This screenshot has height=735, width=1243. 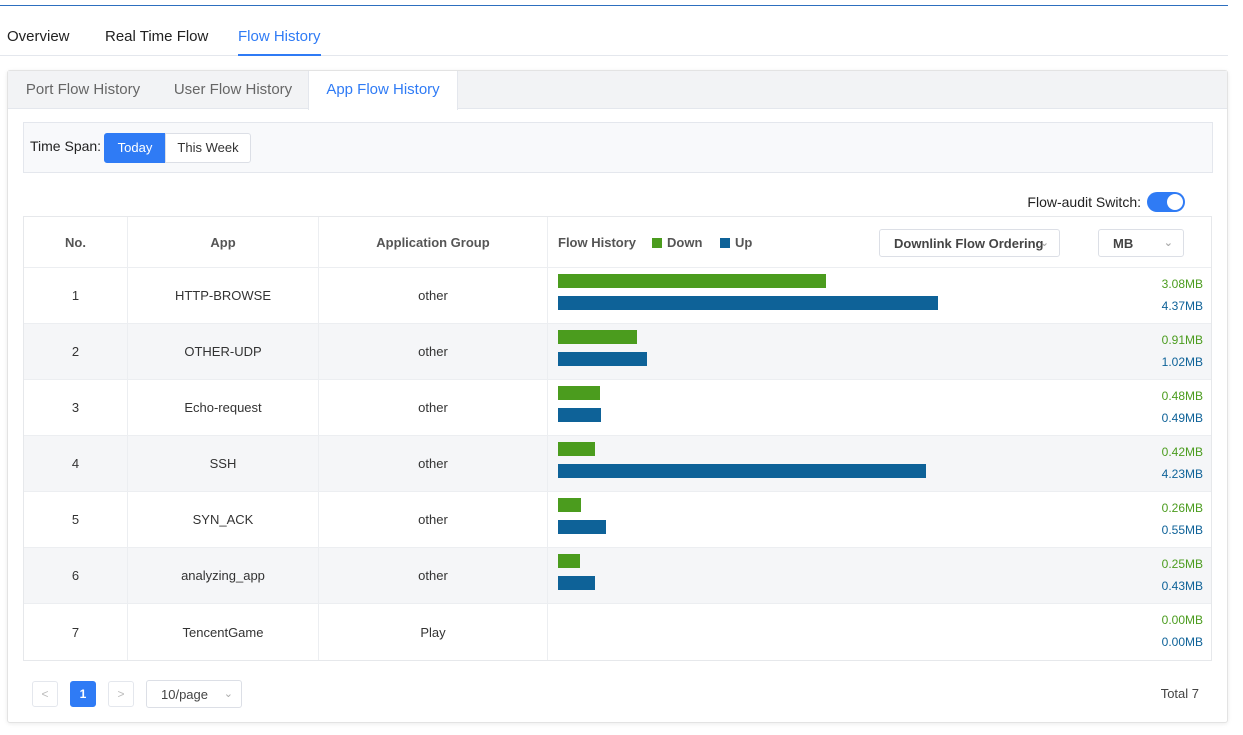 I want to click on tab-user-flow-history: User Flow History, so click(x=233, y=89).